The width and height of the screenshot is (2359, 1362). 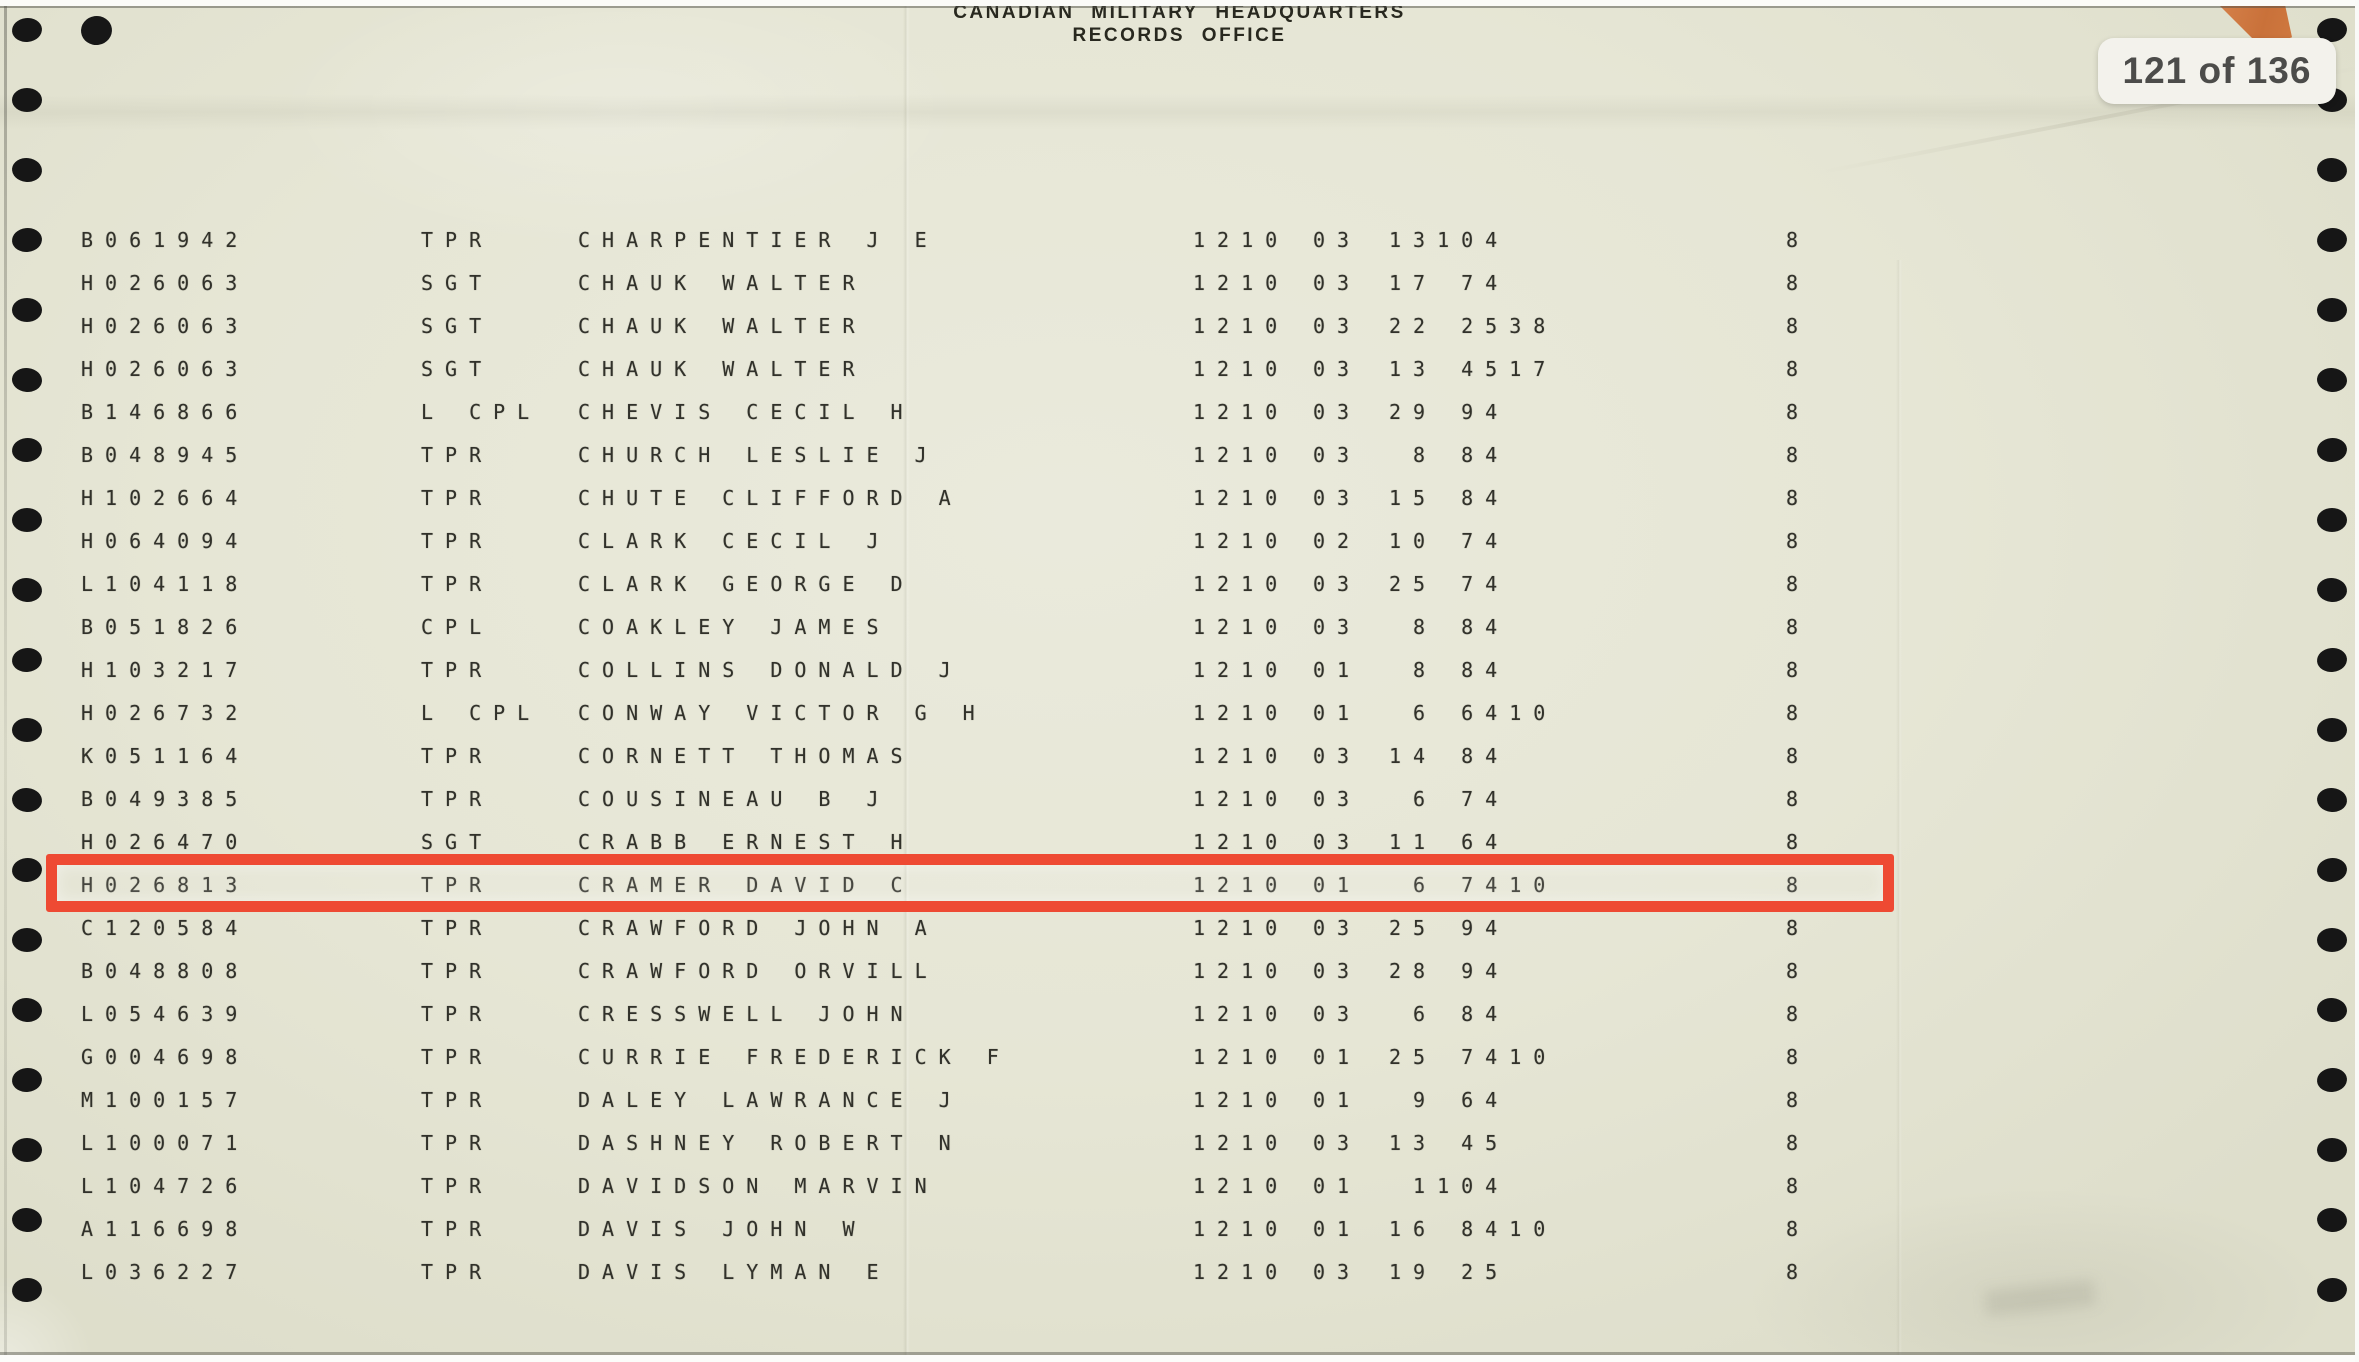 I want to click on cell-service-number: B051826, so click(x=165, y=627).